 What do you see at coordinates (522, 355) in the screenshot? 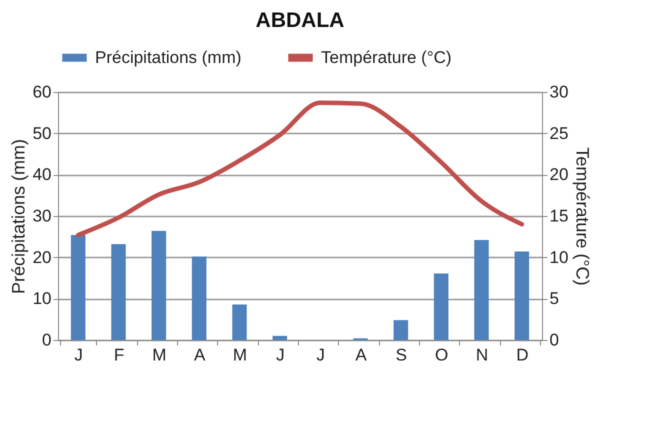
I see `x-tick-label: D` at bounding box center [522, 355].